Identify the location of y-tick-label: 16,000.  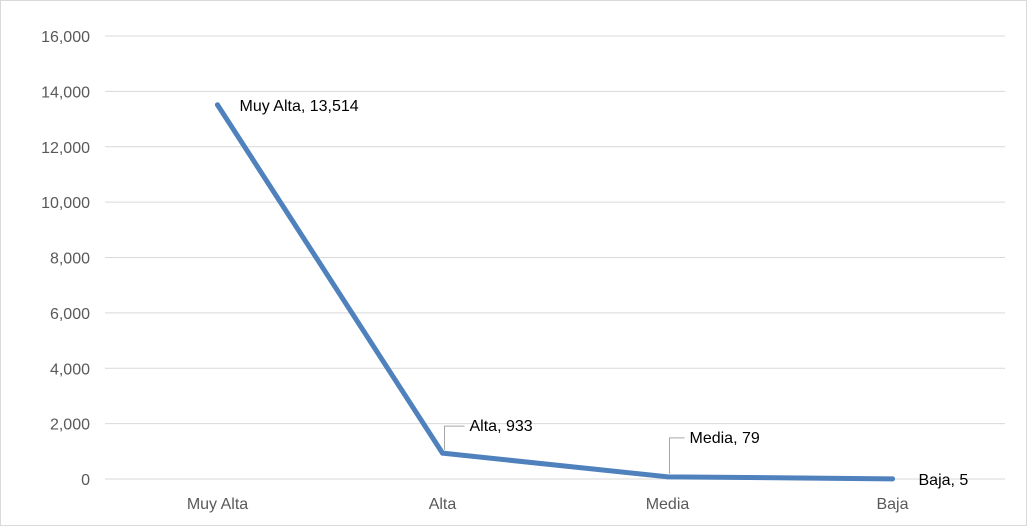
(65, 37).